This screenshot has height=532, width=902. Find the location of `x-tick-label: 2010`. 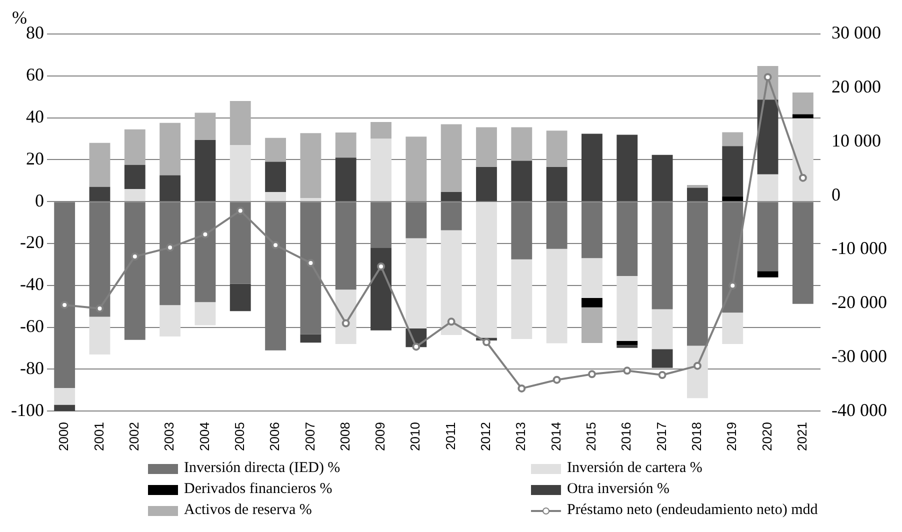

x-tick-label: 2010 is located at coordinates (415, 436).